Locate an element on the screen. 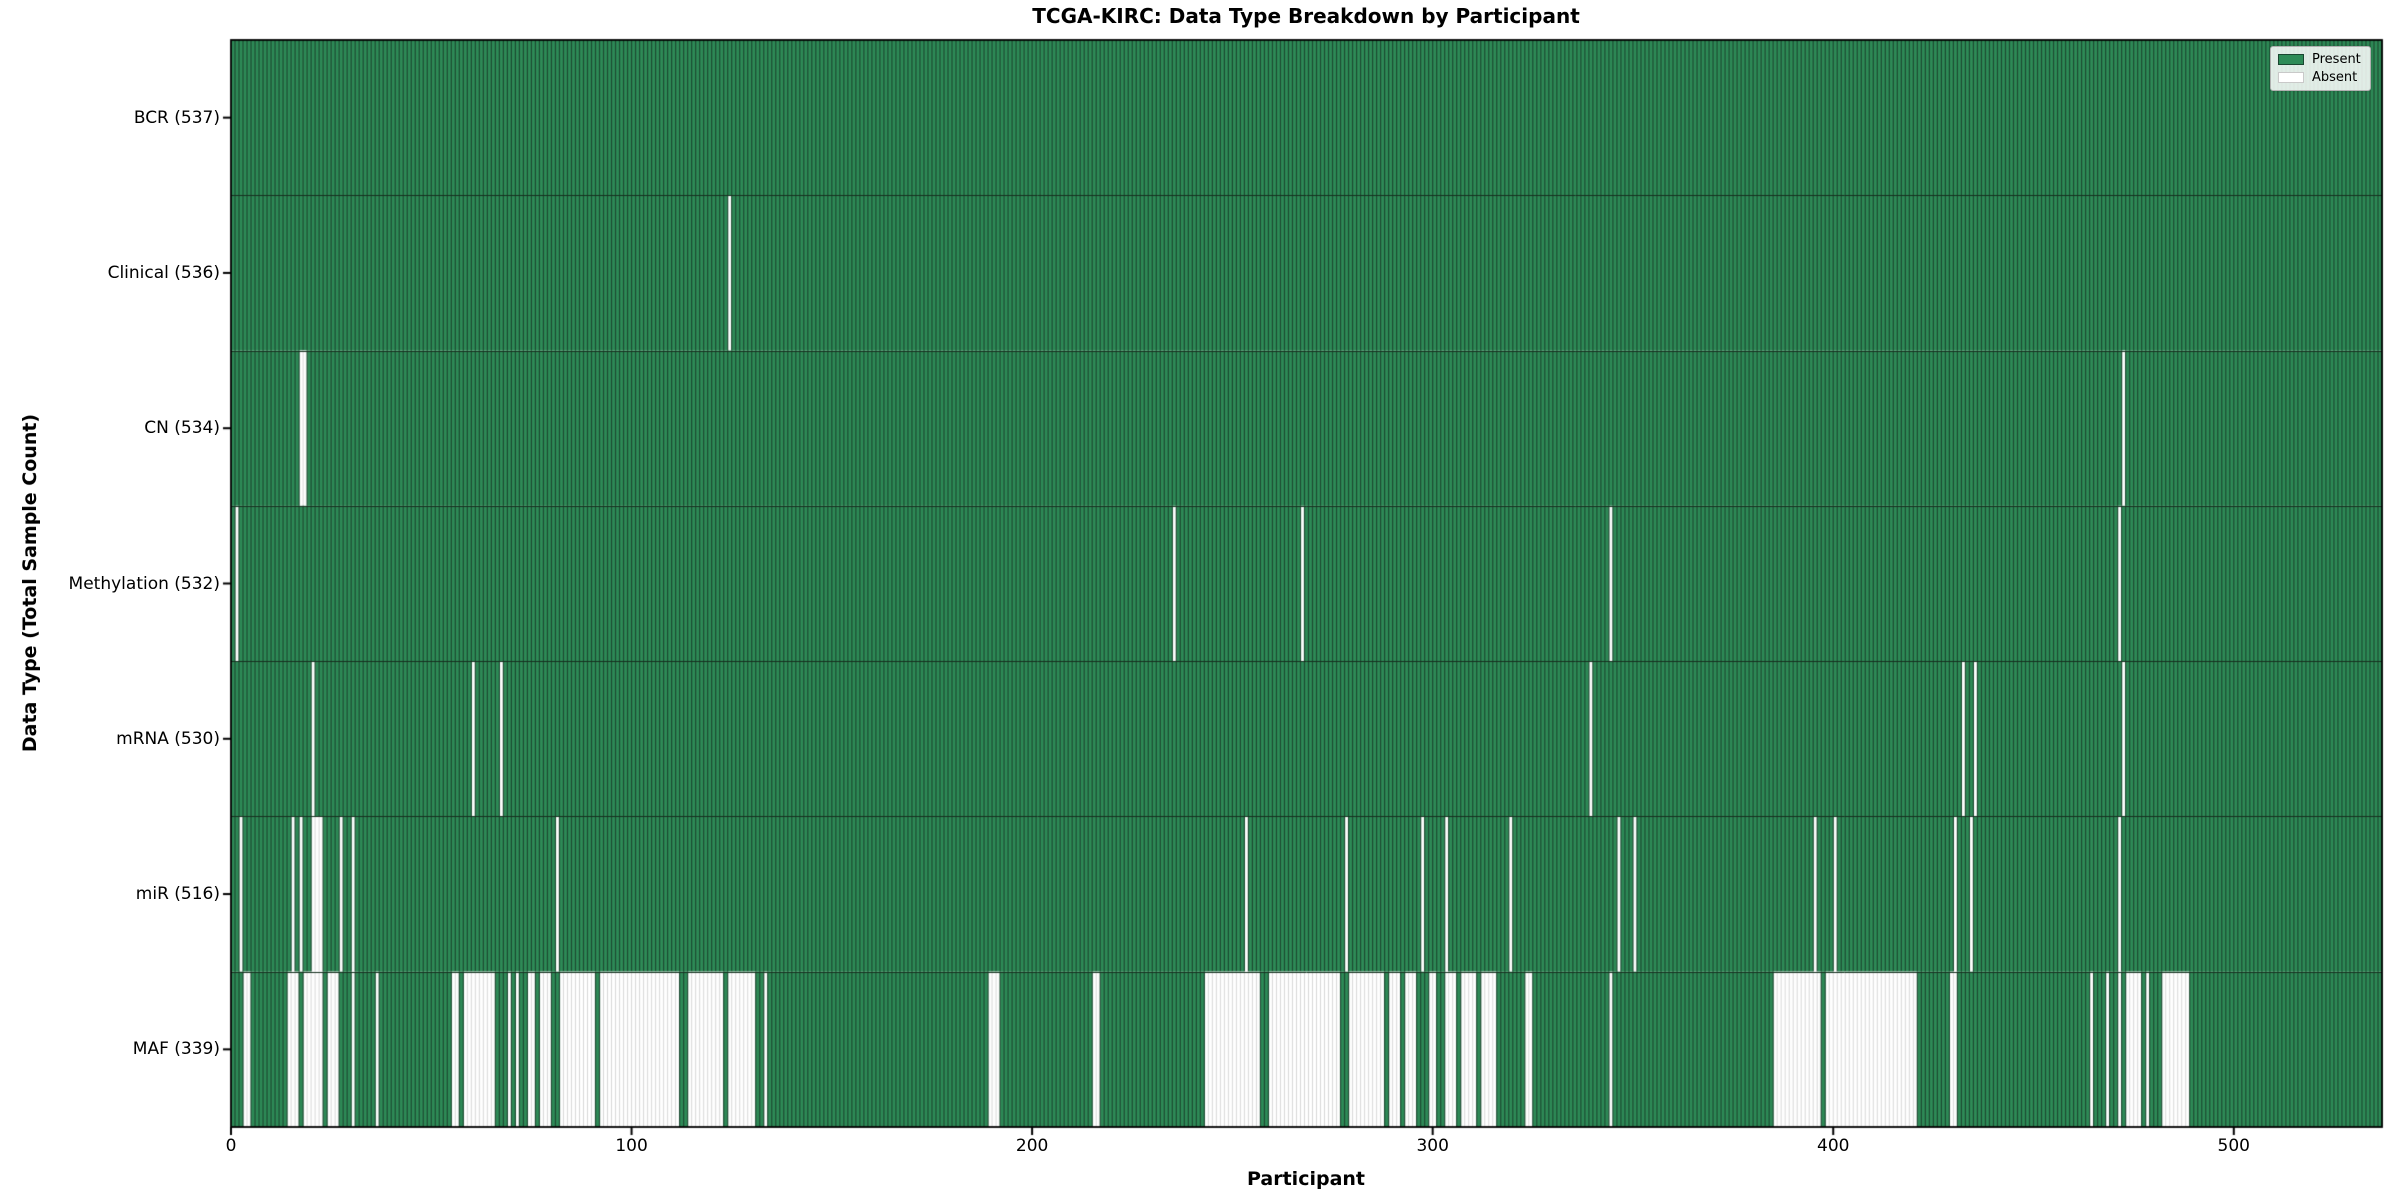  x-axis-label: Participant is located at coordinates (1306, 1179).